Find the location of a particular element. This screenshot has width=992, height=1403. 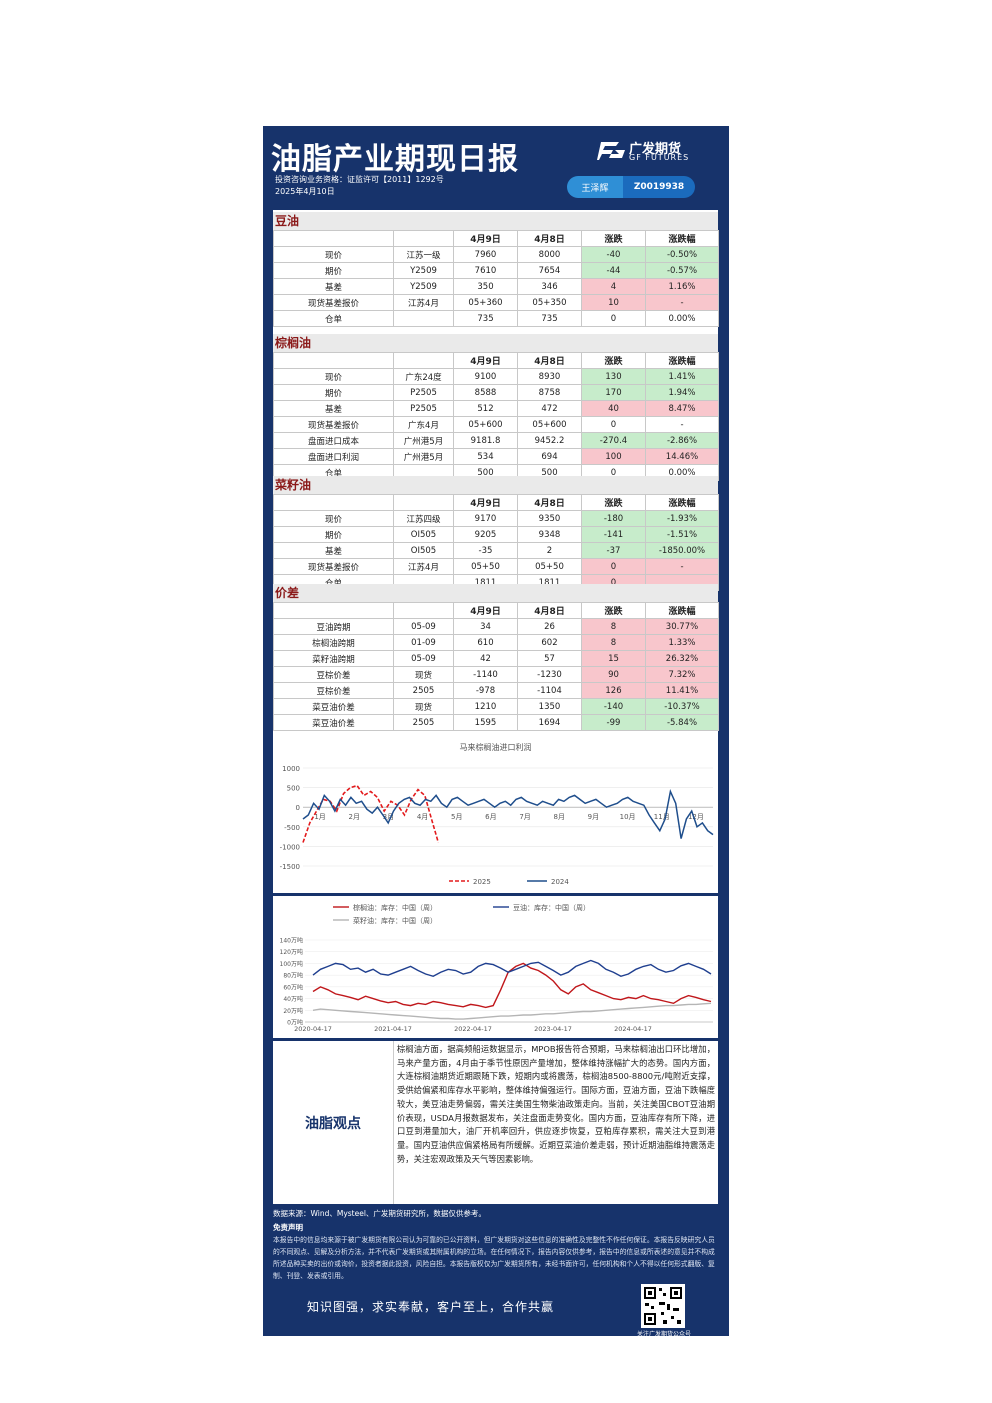

table-cell: 9205 is located at coordinates (485, 534).